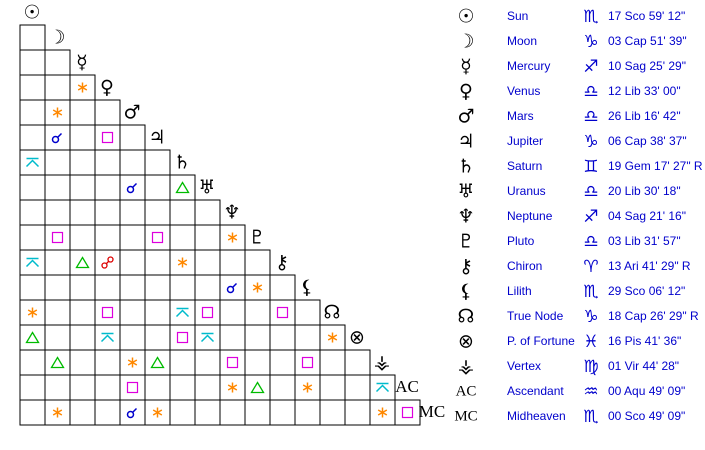  I want to click on planet-position: 12 Lib 33' 00", so click(644, 91).